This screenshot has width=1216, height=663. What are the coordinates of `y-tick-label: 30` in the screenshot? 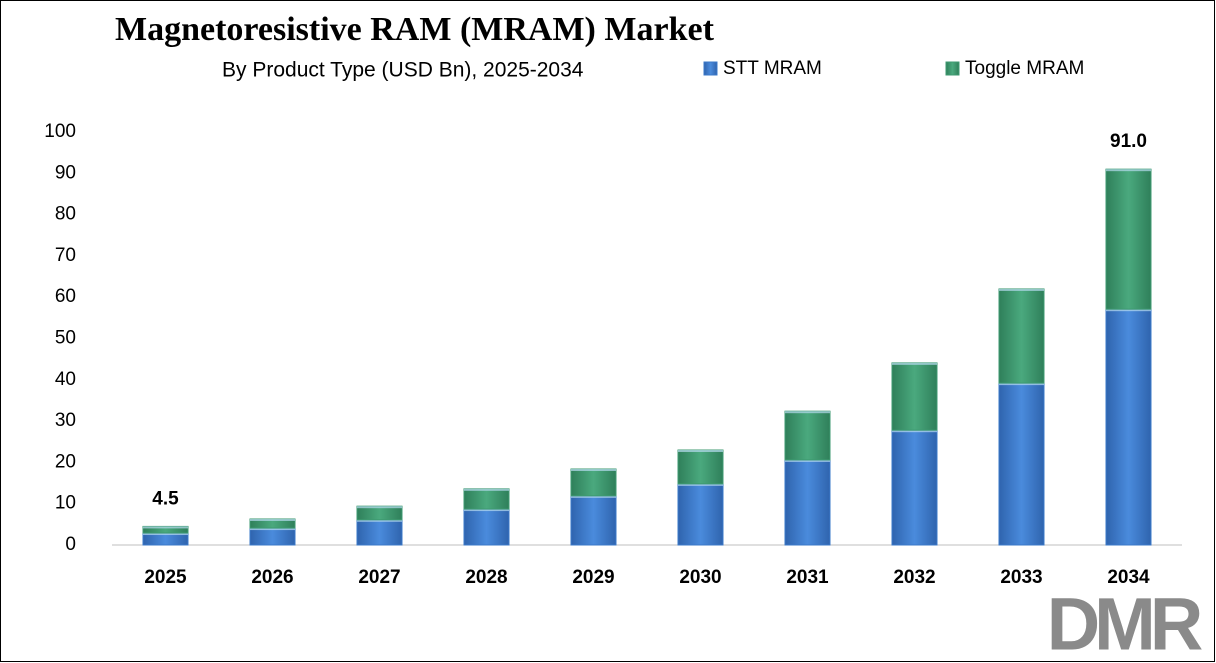 It's located at (65, 420).